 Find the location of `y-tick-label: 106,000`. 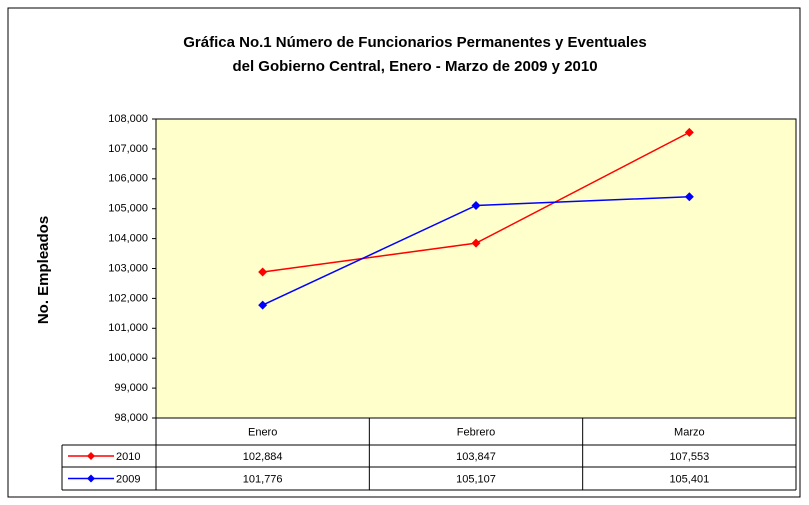

y-tick-label: 106,000 is located at coordinates (128, 179).